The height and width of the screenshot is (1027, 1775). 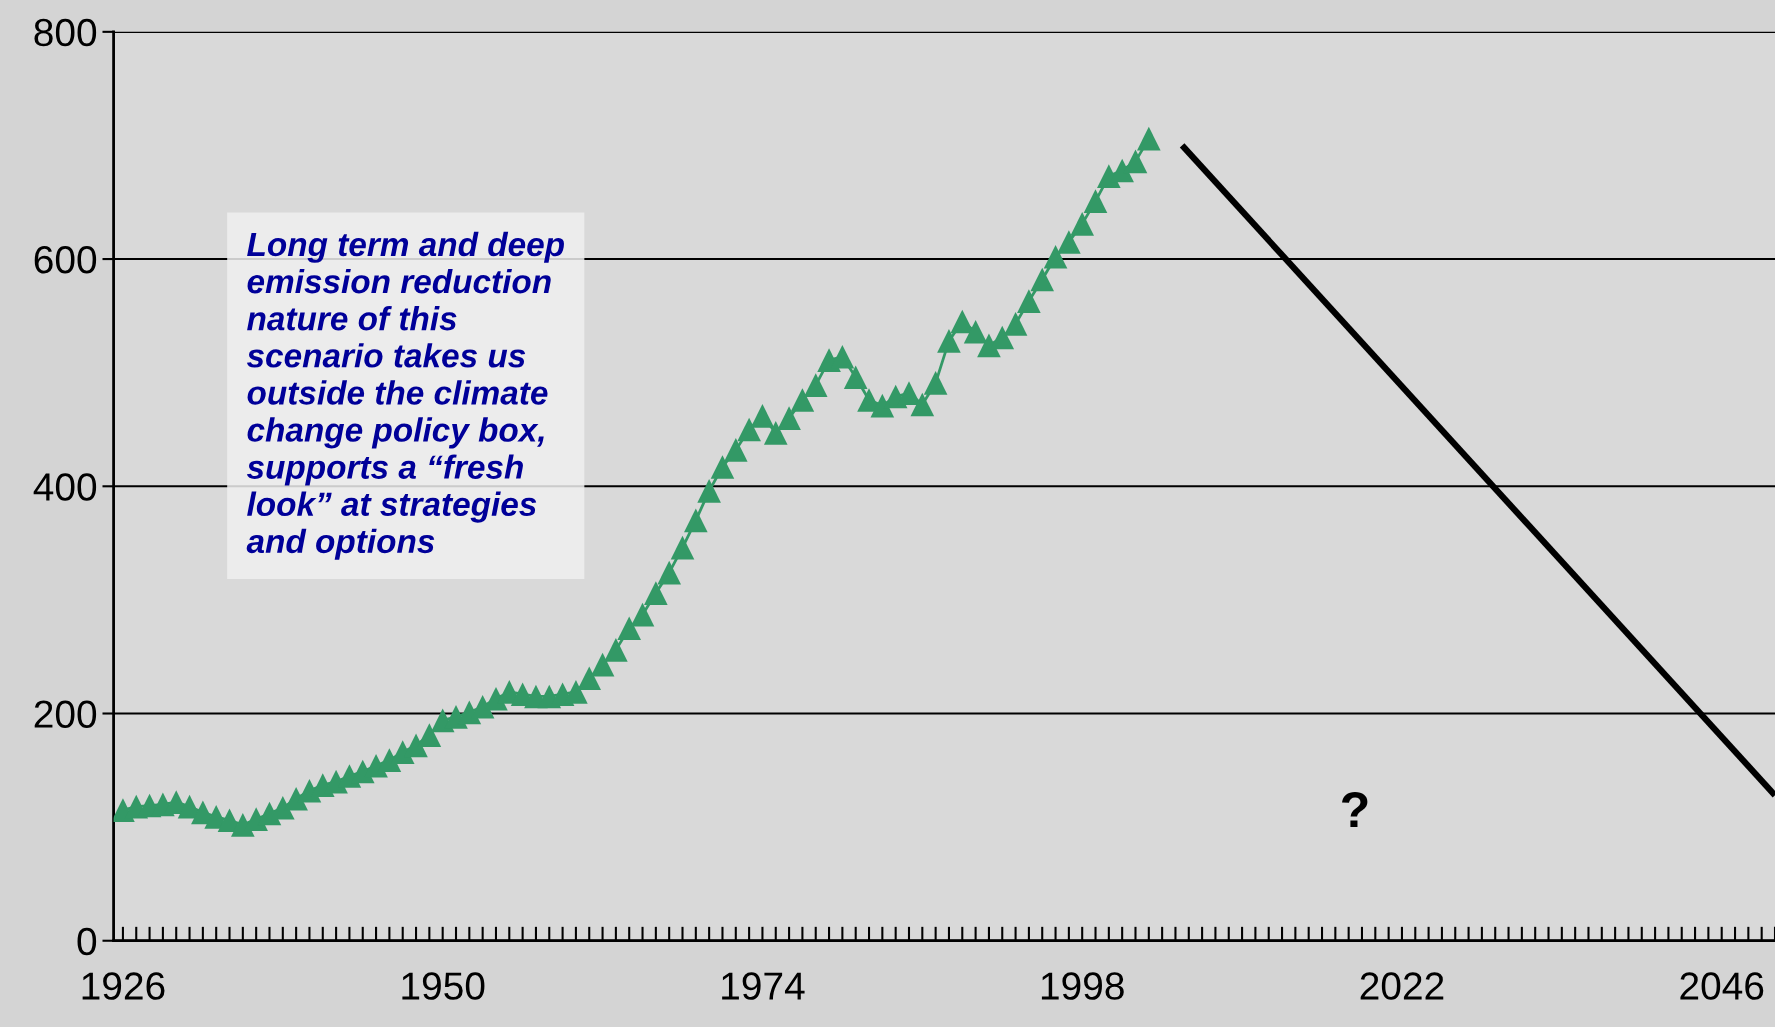 What do you see at coordinates (1722, 986) in the screenshot?
I see `x-tick-label: 2046` at bounding box center [1722, 986].